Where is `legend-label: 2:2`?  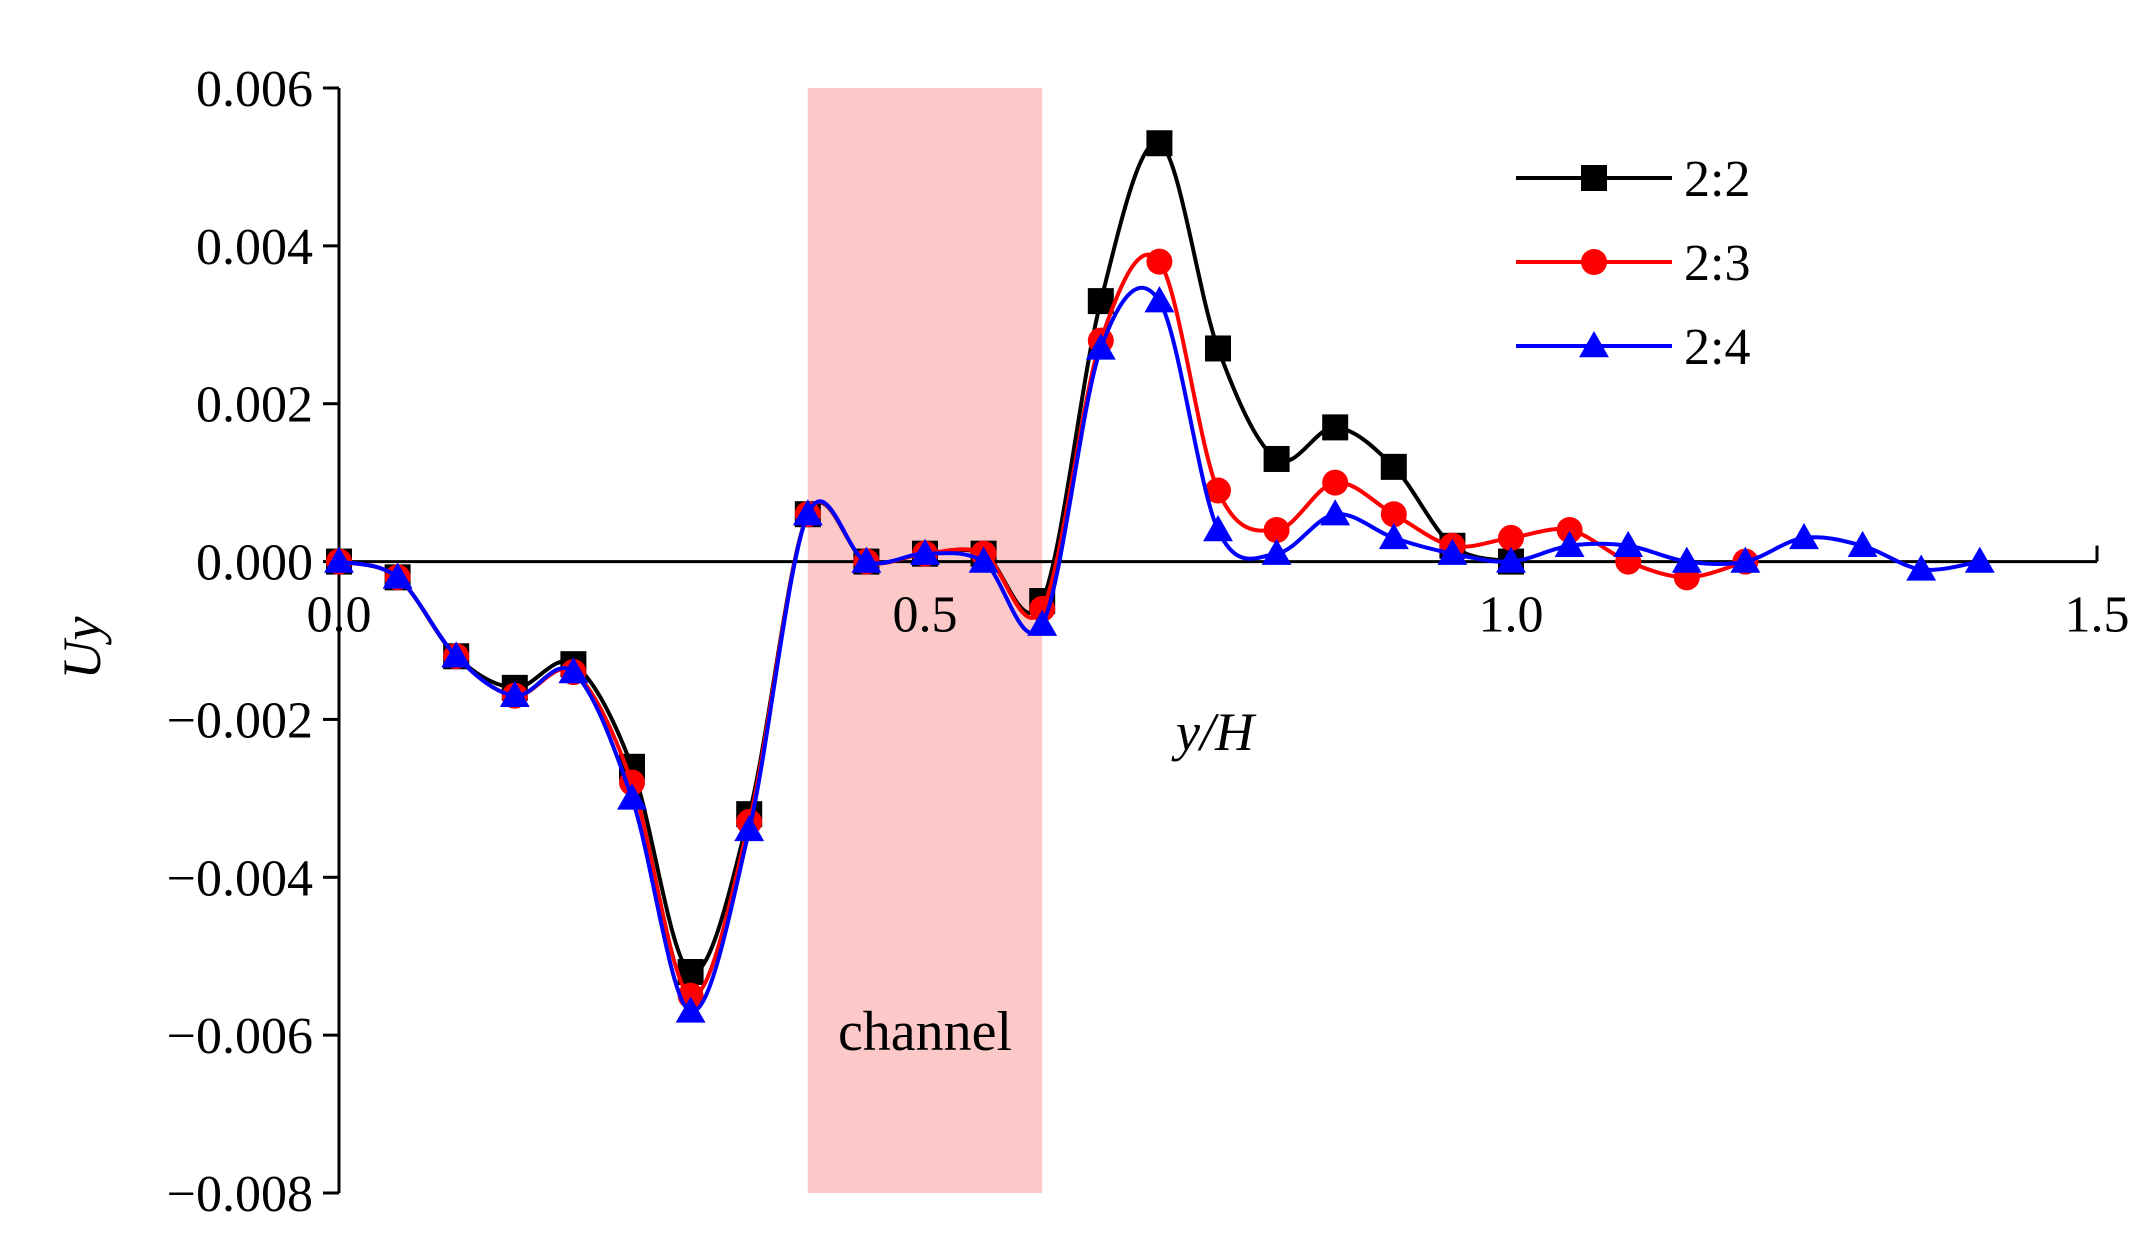 legend-label: 2:2 is located at coordinates (1717, 179).